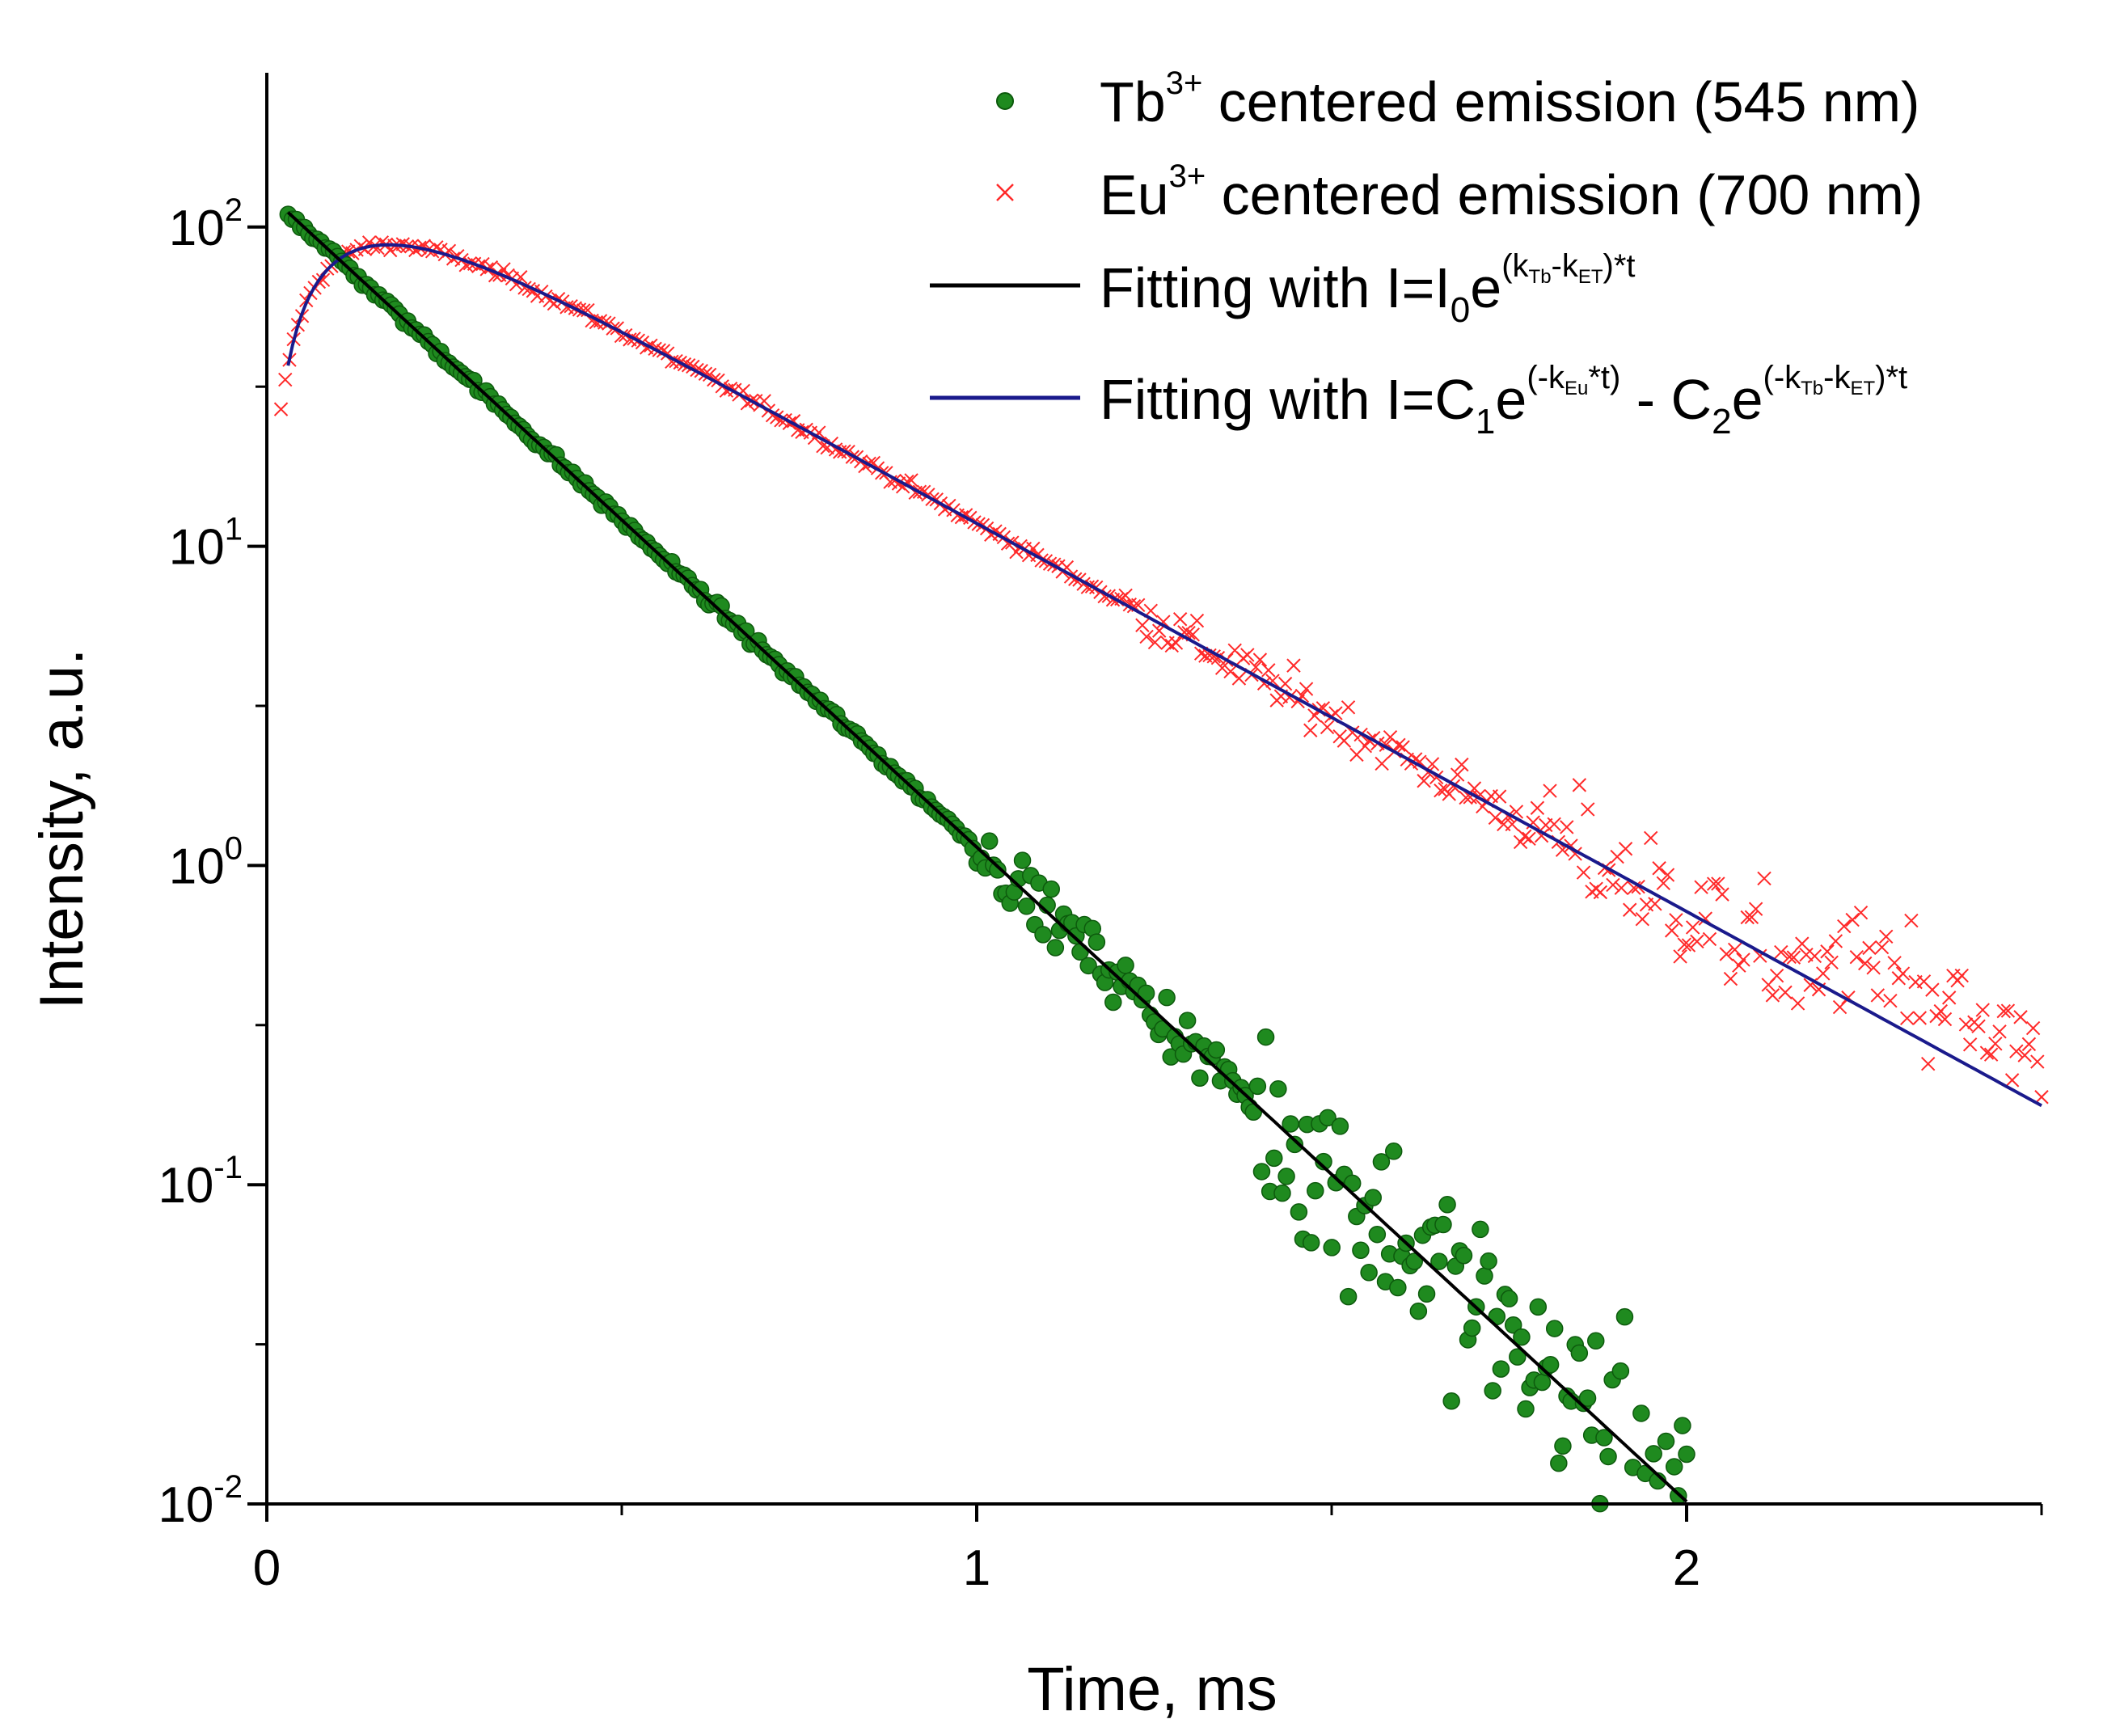 This screenshot has height=1736, width=2103. I want to click on x-tick-label: 1, so click(977, 1568).